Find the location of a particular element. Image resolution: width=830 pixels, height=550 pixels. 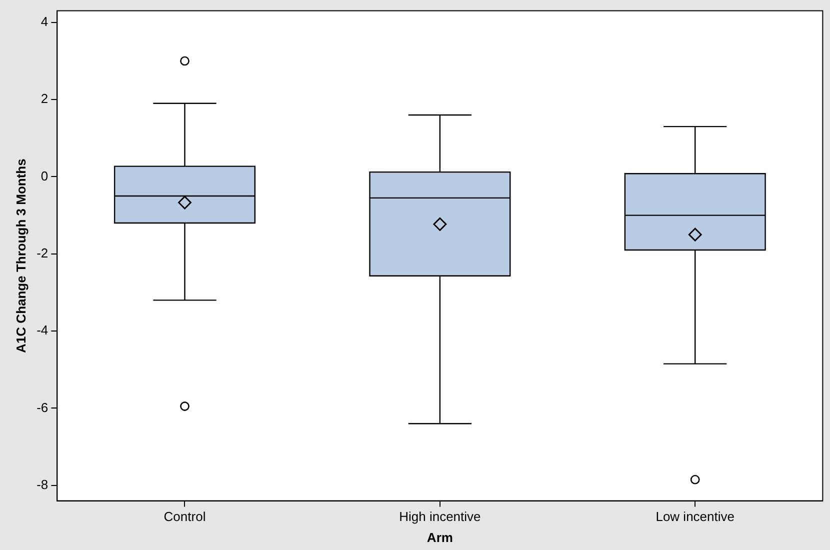

y-tick-label: -8 is located at coordinates (42, 484).